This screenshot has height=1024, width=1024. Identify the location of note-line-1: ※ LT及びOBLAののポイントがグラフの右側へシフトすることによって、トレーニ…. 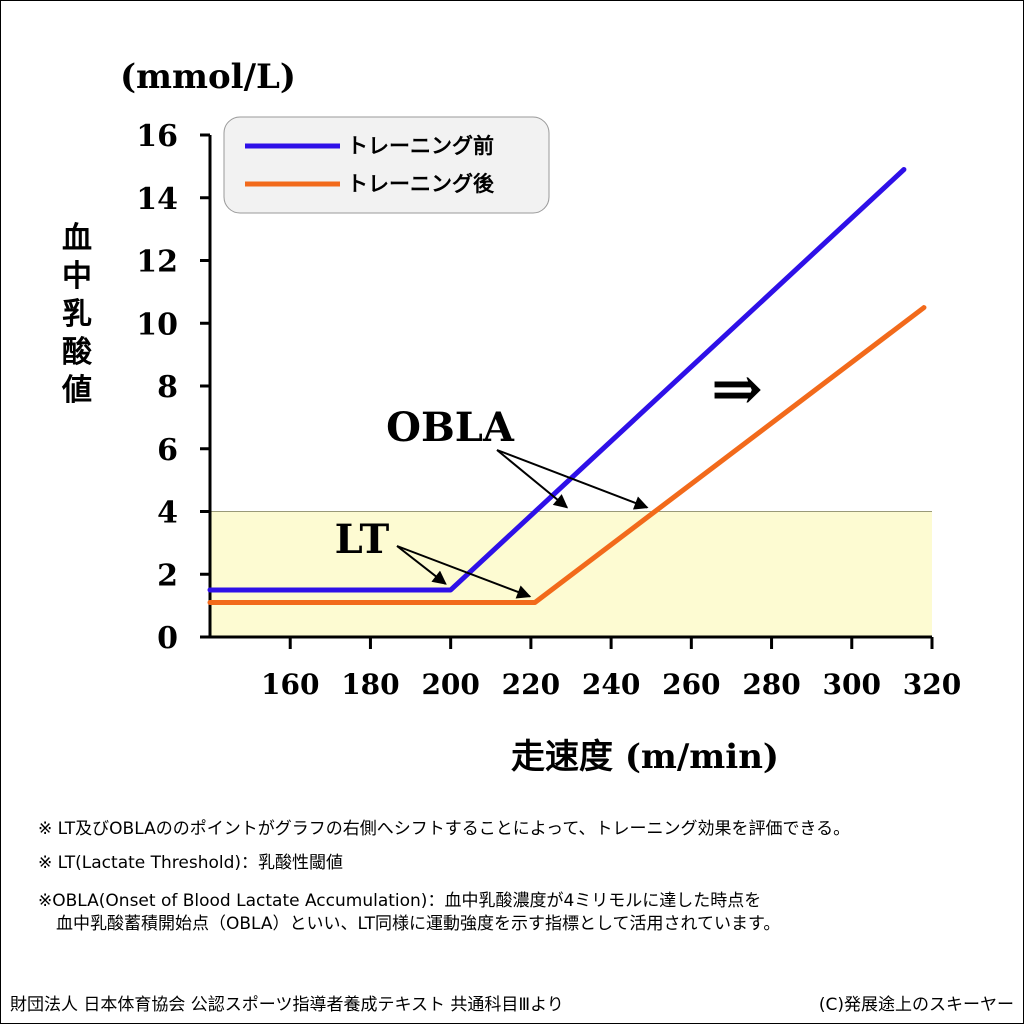
(444, 829).